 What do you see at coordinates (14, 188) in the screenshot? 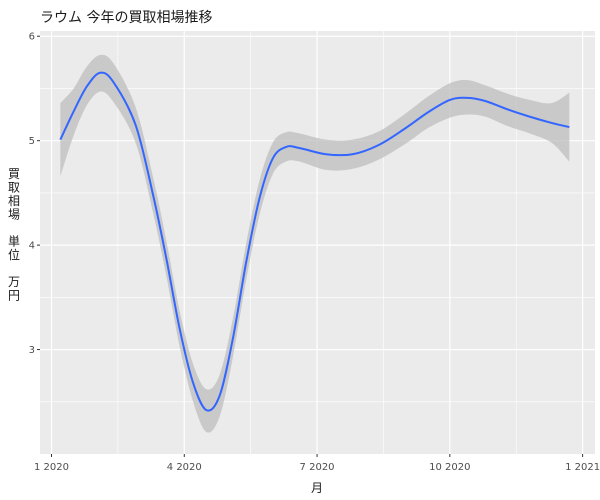
I see `y-axis-title-char: 取` at bounding box center [14, 188].